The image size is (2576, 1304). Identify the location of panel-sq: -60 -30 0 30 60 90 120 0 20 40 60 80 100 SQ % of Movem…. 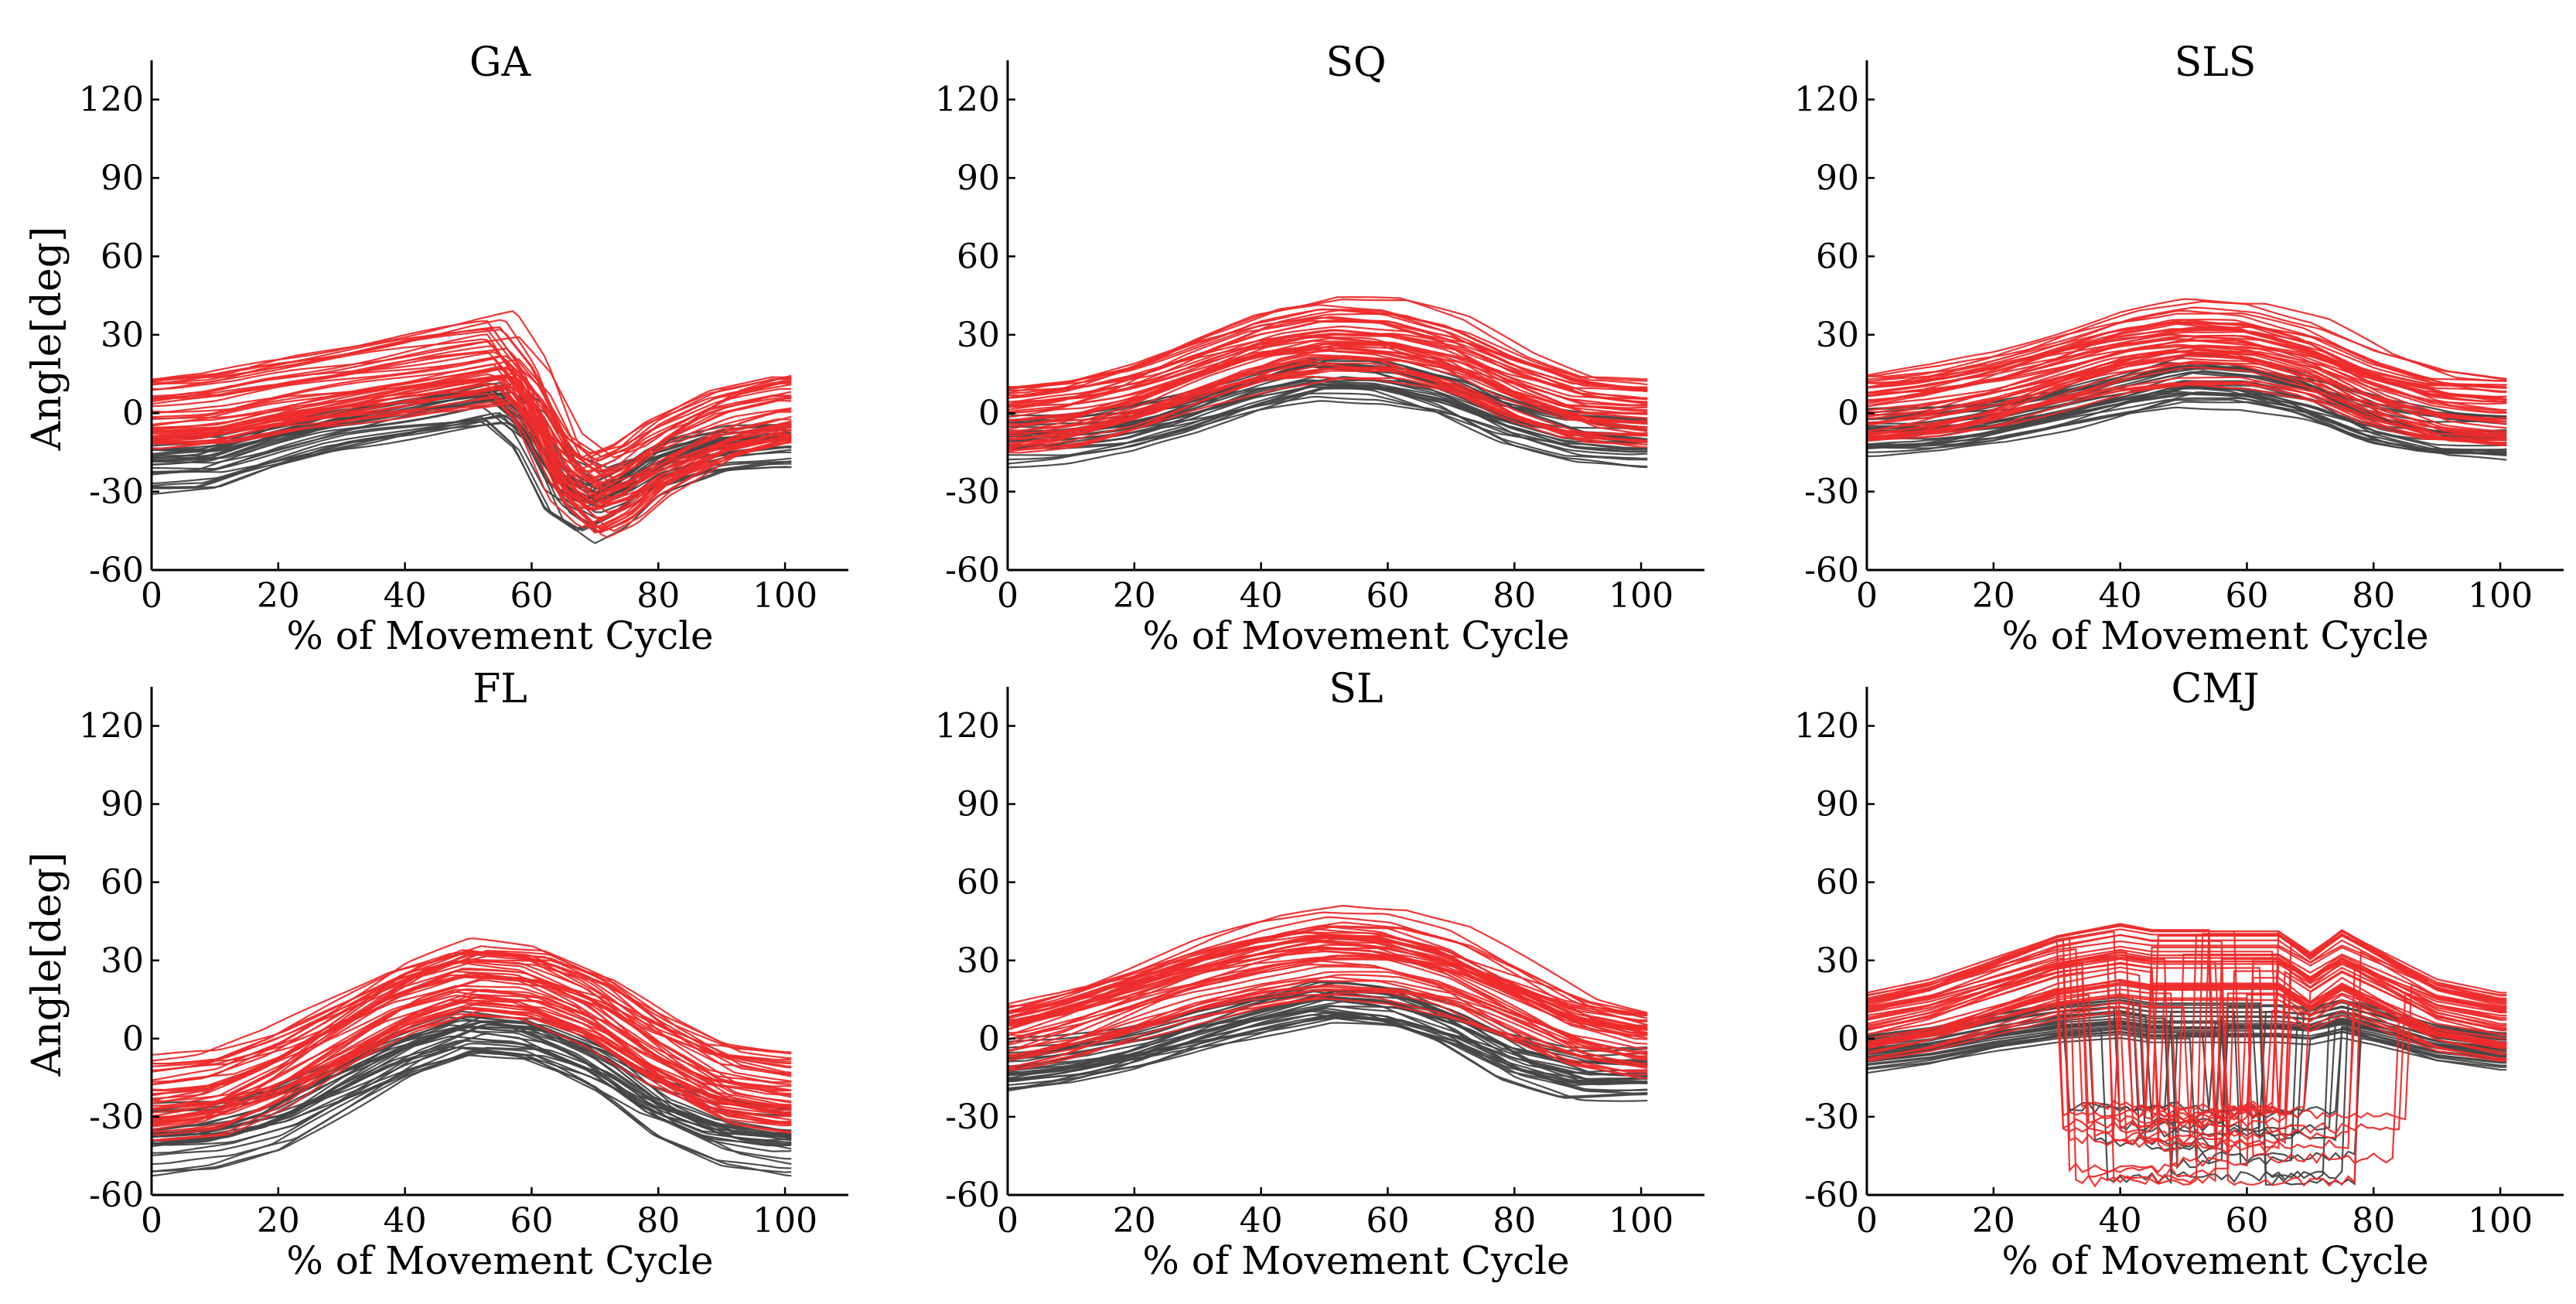
(1319, 348).